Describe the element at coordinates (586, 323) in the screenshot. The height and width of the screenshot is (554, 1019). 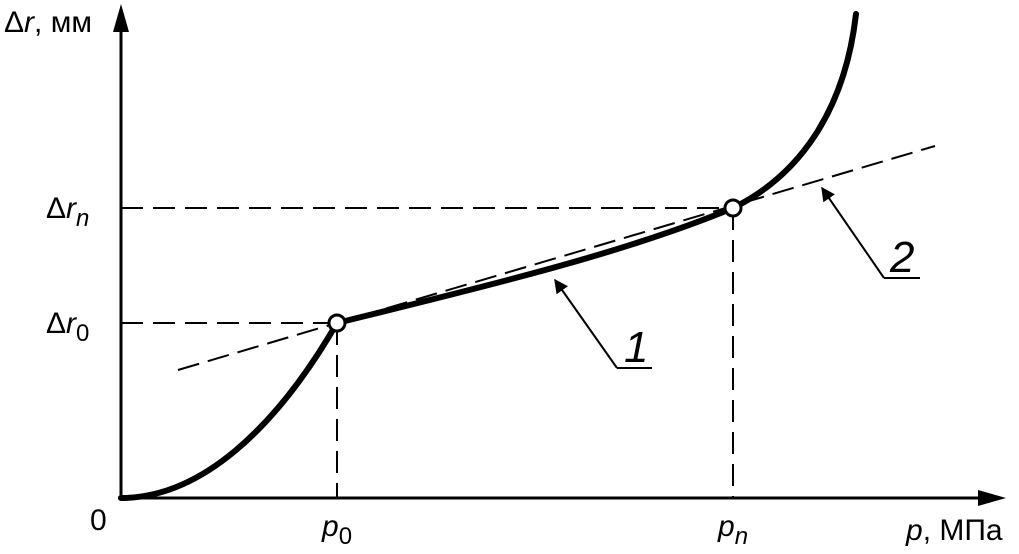
I see `callout-1-pointer` at that location.